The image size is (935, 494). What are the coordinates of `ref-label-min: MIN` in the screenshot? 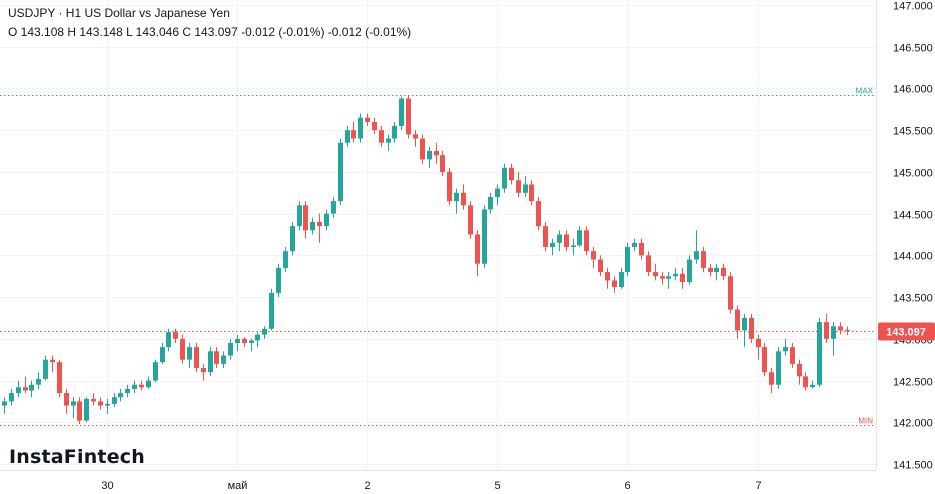 It's located at (865, 421).